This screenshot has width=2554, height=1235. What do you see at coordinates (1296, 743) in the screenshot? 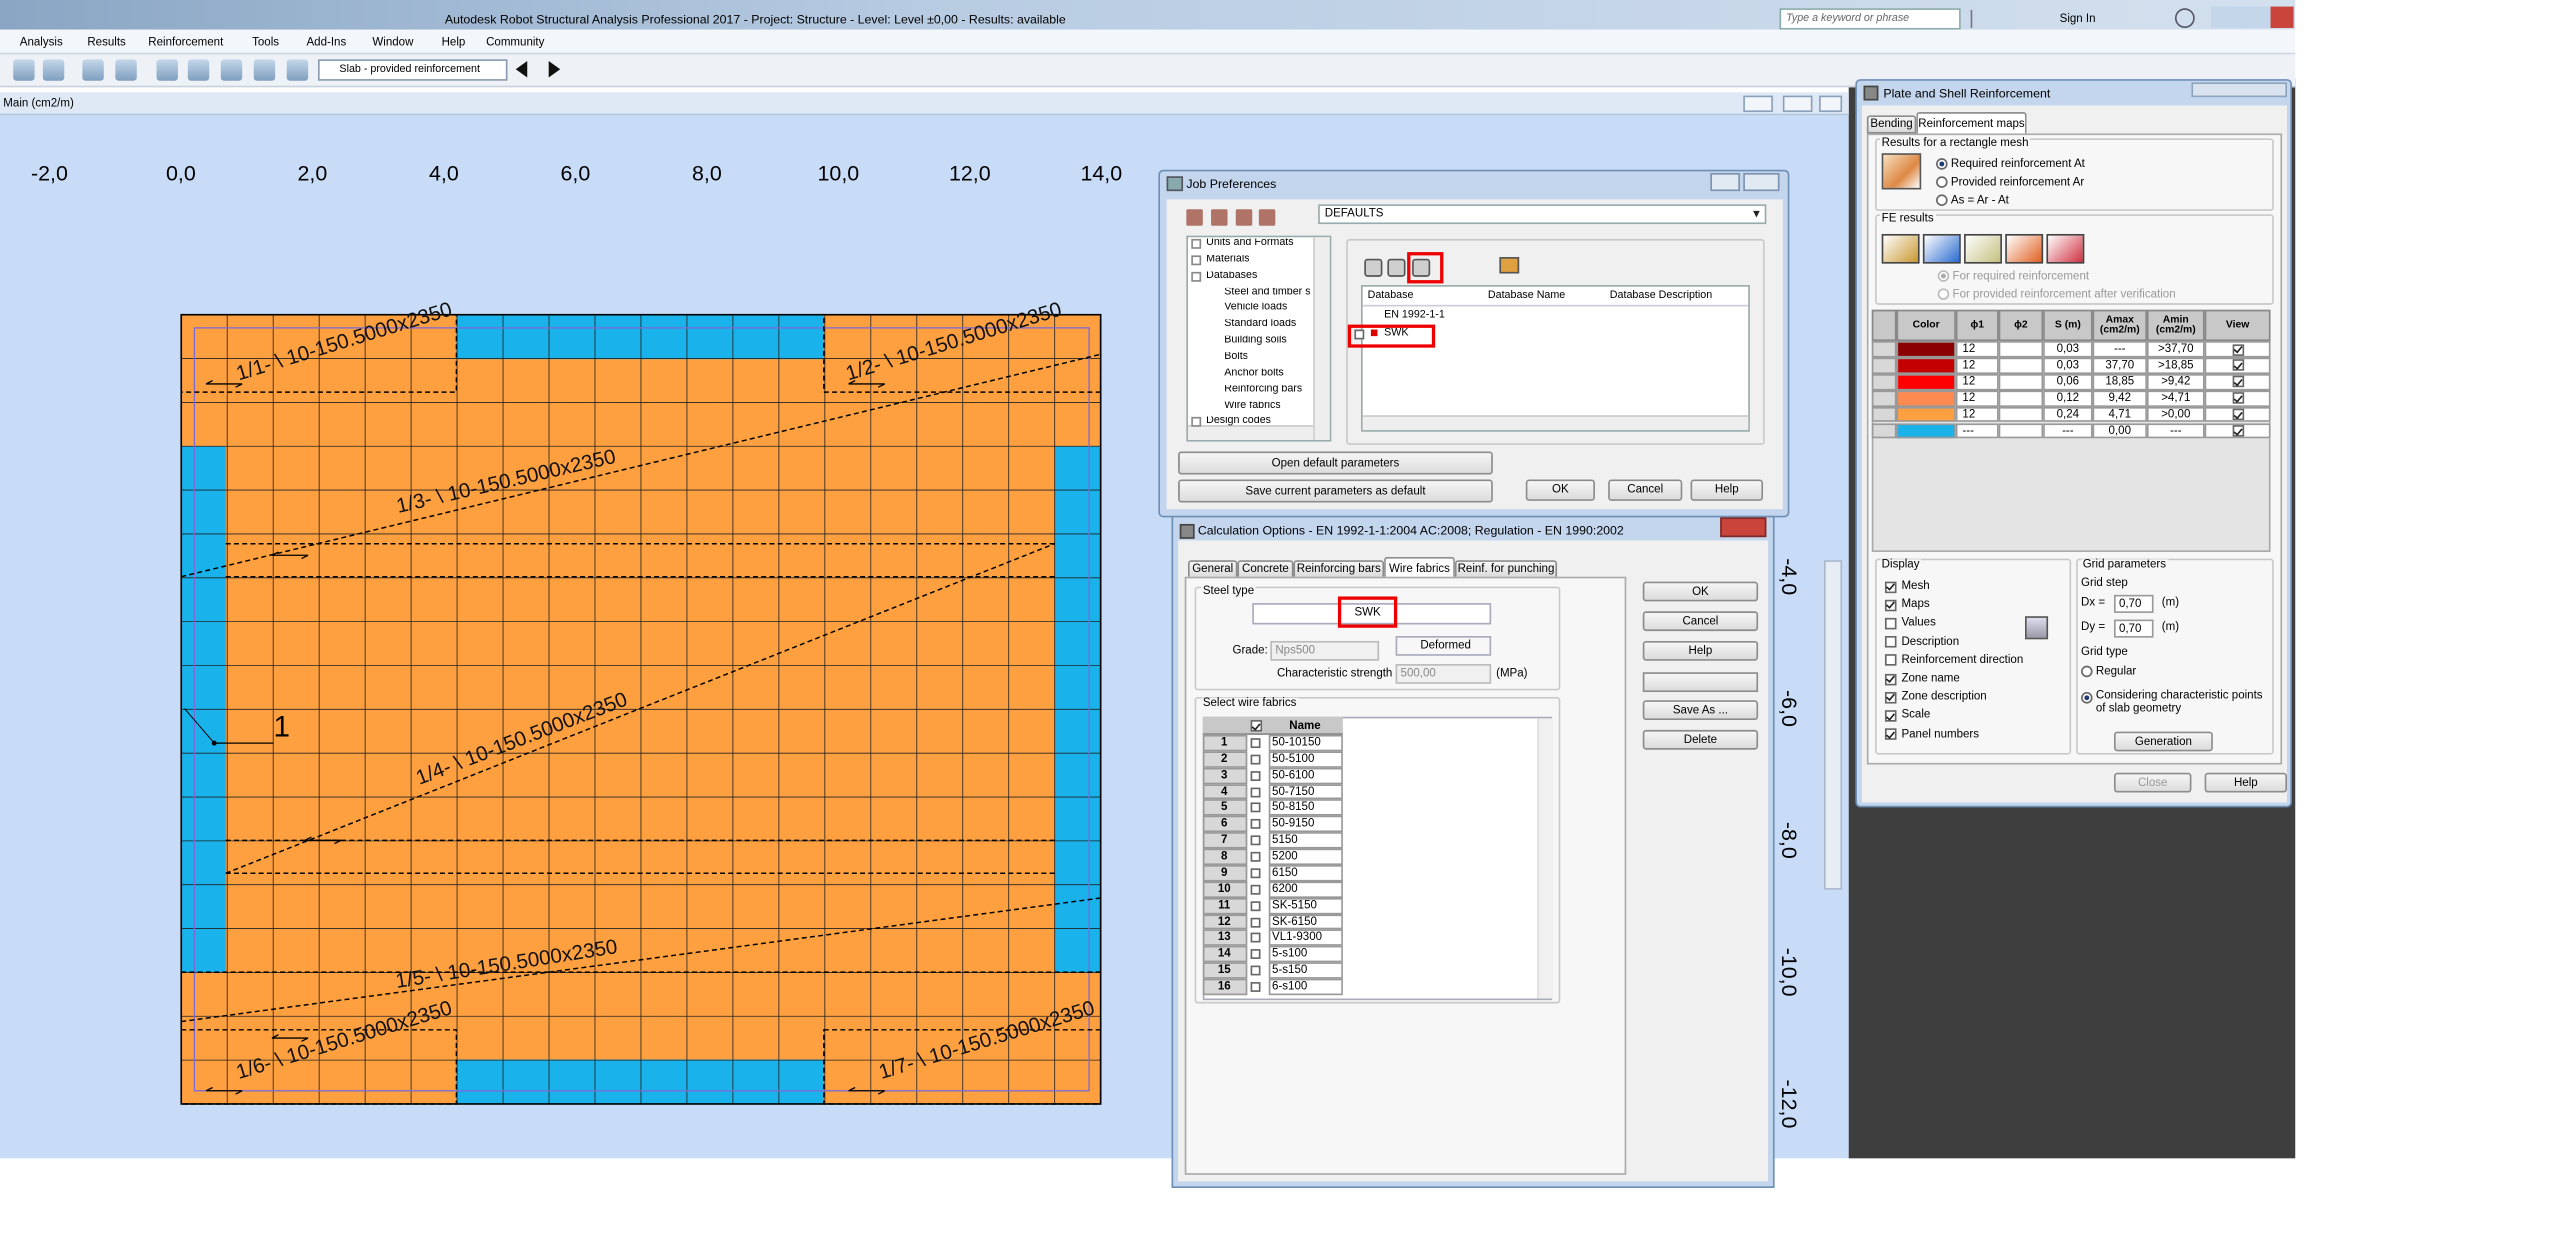
I see `fabric-name: 50-10150` at bounding box center [1296, 743].